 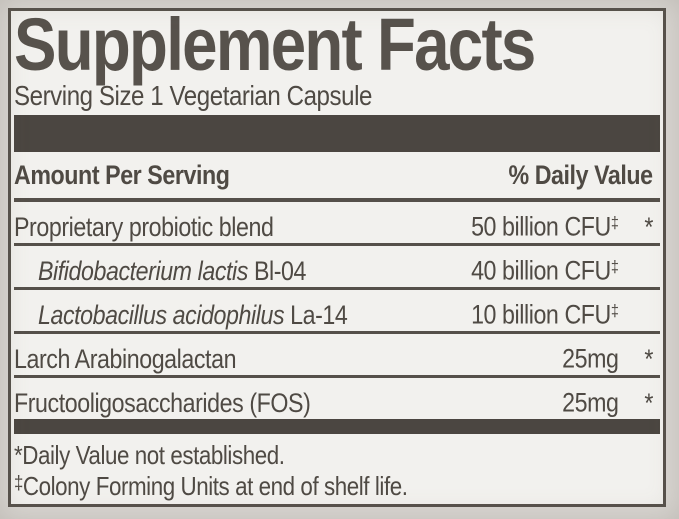 What do you see at coordinates (545, 270) in the screenshot?
I see `amount-value: 40 billion CFU‡` at bounding box center [545, 270].